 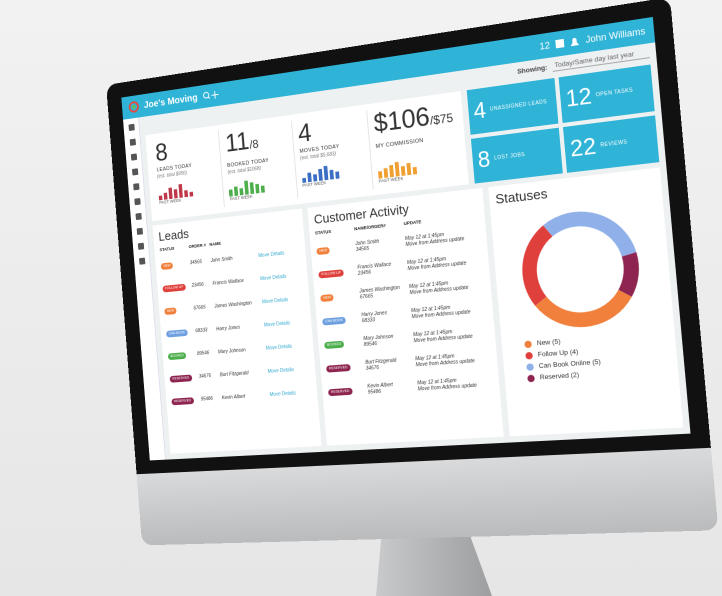 What do you see at coordinates (484, 160) in the screenshot?
I see `tile-value: 8` at bounding box center [484, 160].